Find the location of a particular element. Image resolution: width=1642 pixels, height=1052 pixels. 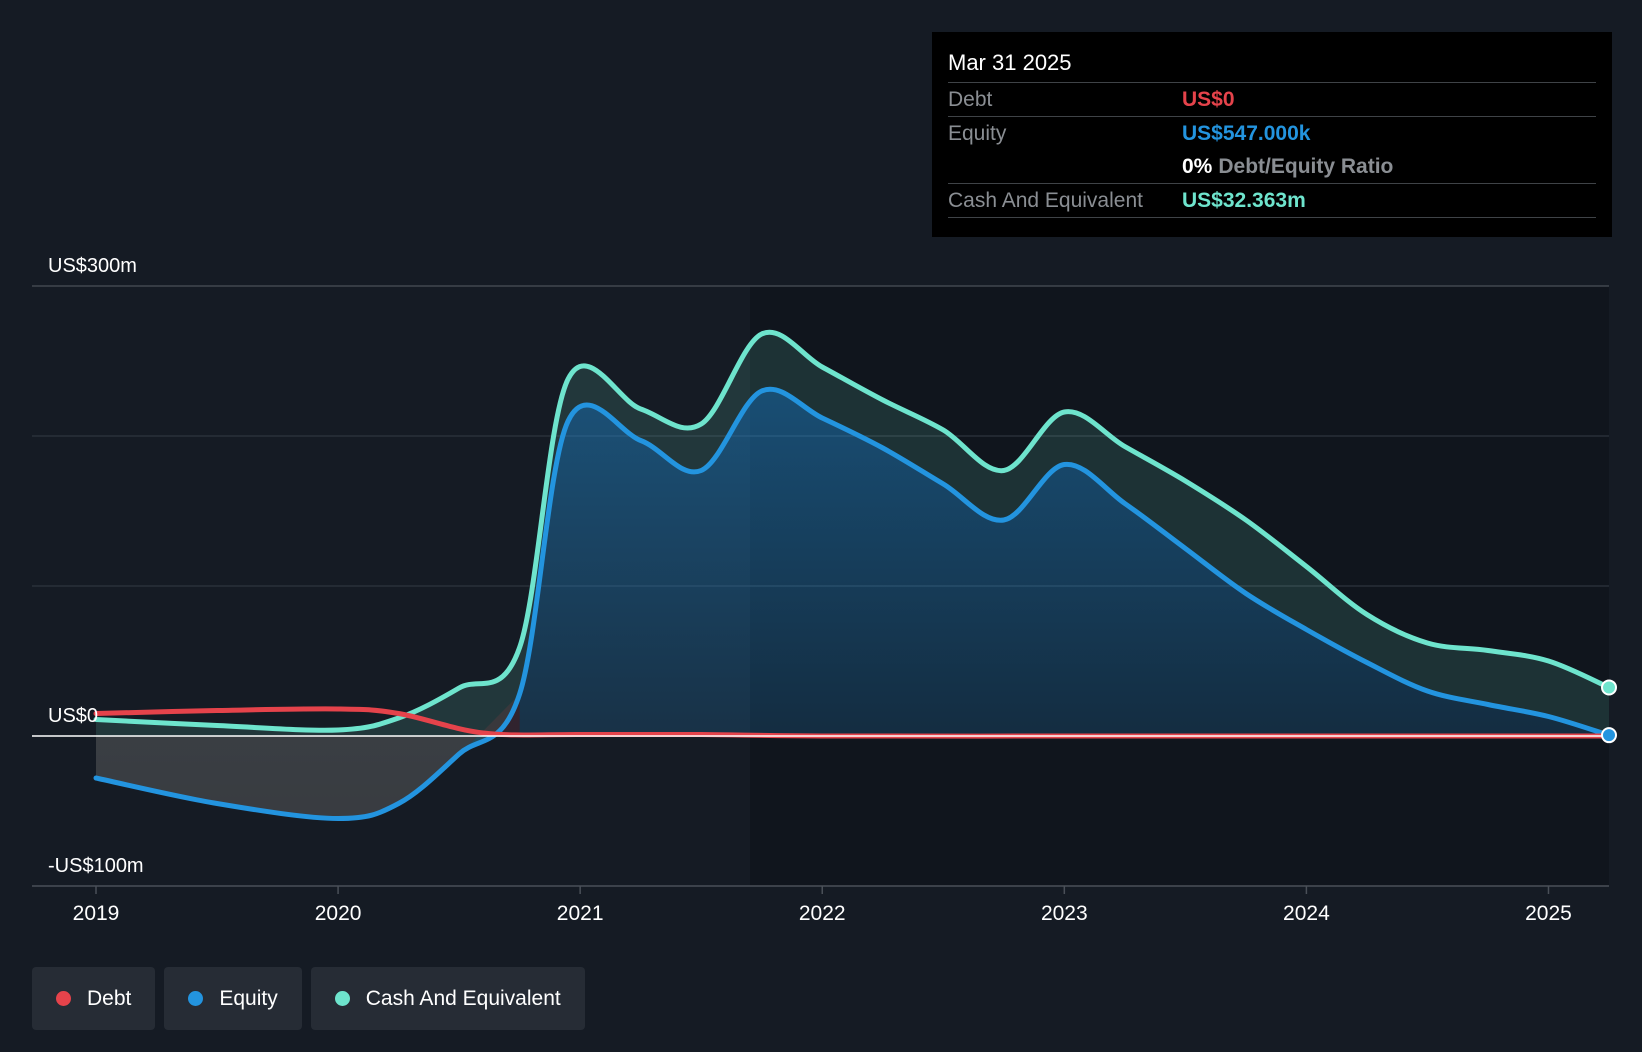

x-tick-label: 2020 is located at coordinates (338, 913).